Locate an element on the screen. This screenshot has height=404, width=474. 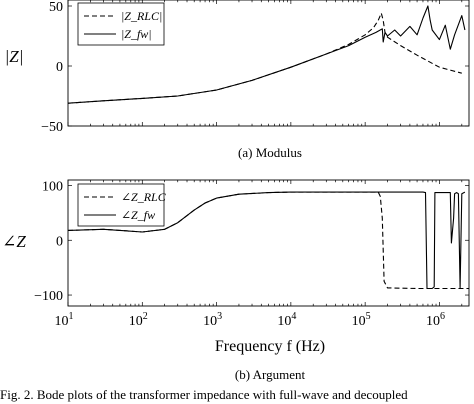
legend-label-arg-fw: ∠Z_fw is located at coordinates (138, 215).